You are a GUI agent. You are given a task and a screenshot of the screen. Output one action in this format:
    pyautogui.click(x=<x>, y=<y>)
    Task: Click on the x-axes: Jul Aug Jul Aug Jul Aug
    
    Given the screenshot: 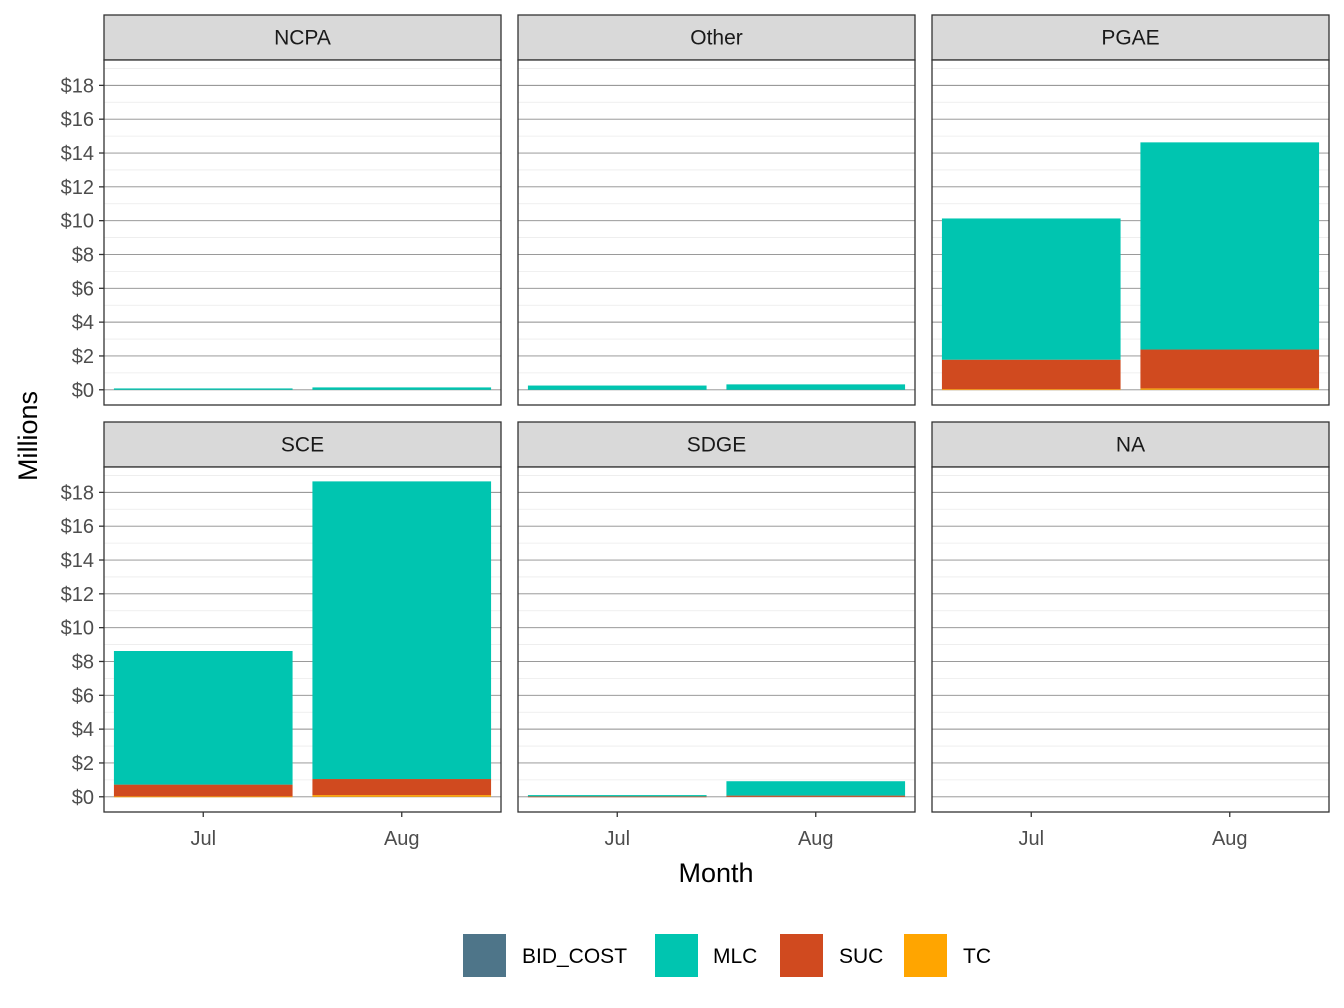 What is the action you would take?
    pyautogui.click(x=719, y=831)
    